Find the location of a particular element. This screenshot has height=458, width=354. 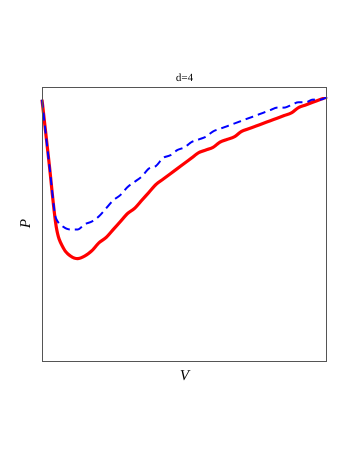

chart-title: d=4 is located at coordinates (184, 78).